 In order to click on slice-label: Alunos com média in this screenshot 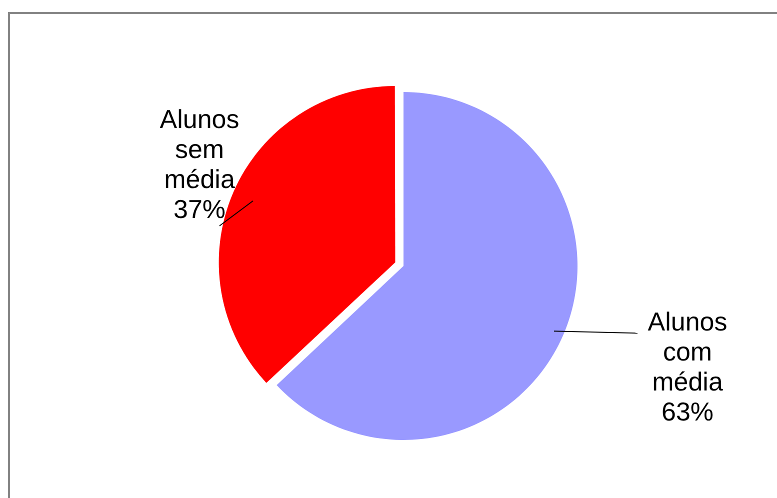, I will do `click(688, 351)`.